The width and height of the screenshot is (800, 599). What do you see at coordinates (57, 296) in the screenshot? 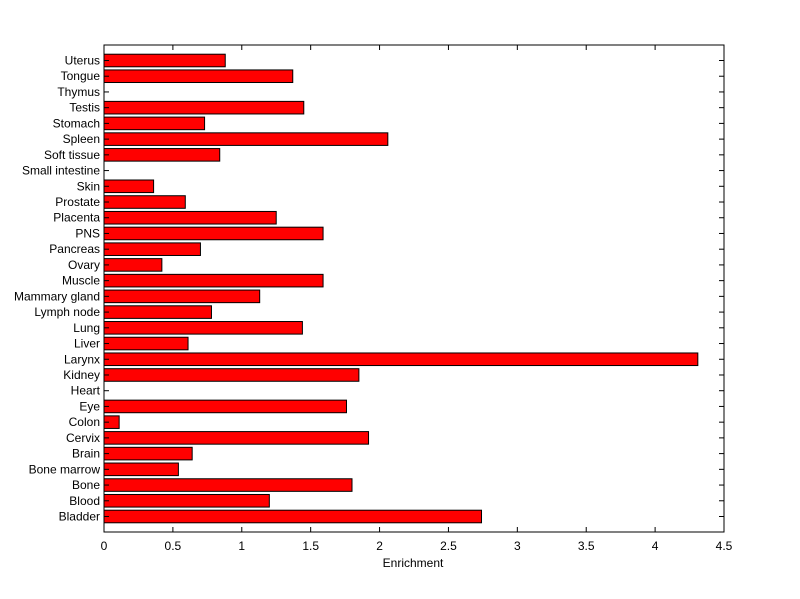
I see `category-label-mammary-gland: Mammary gland` at bounding box center [57, 296].